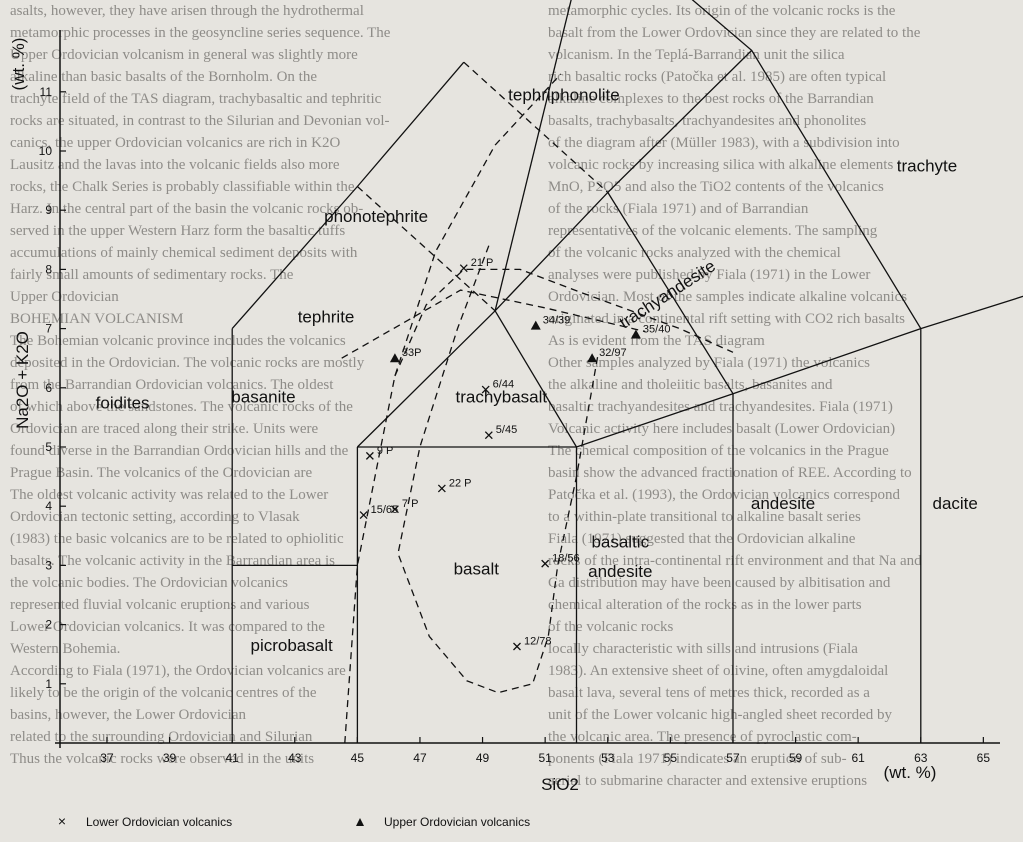 The height and width of the screenshot is (842, 1023). I want to click on field-label: basanite, so click(263, 397).